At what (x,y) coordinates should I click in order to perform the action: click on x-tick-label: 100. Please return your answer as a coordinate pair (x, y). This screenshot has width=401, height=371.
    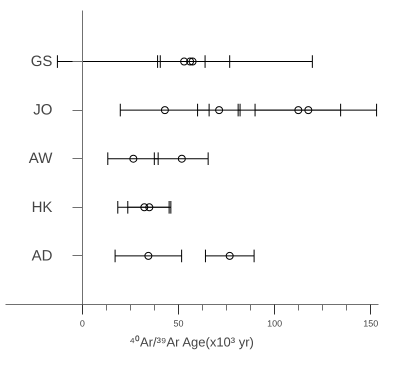
    Looking at the image, I should click on (274, 323).